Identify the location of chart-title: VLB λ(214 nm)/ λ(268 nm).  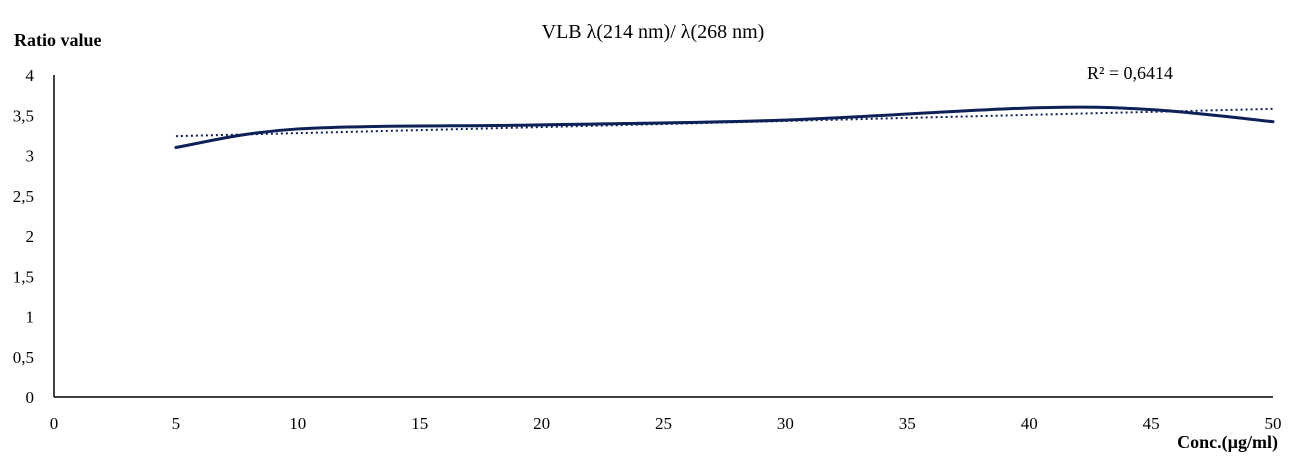
(653, 32).